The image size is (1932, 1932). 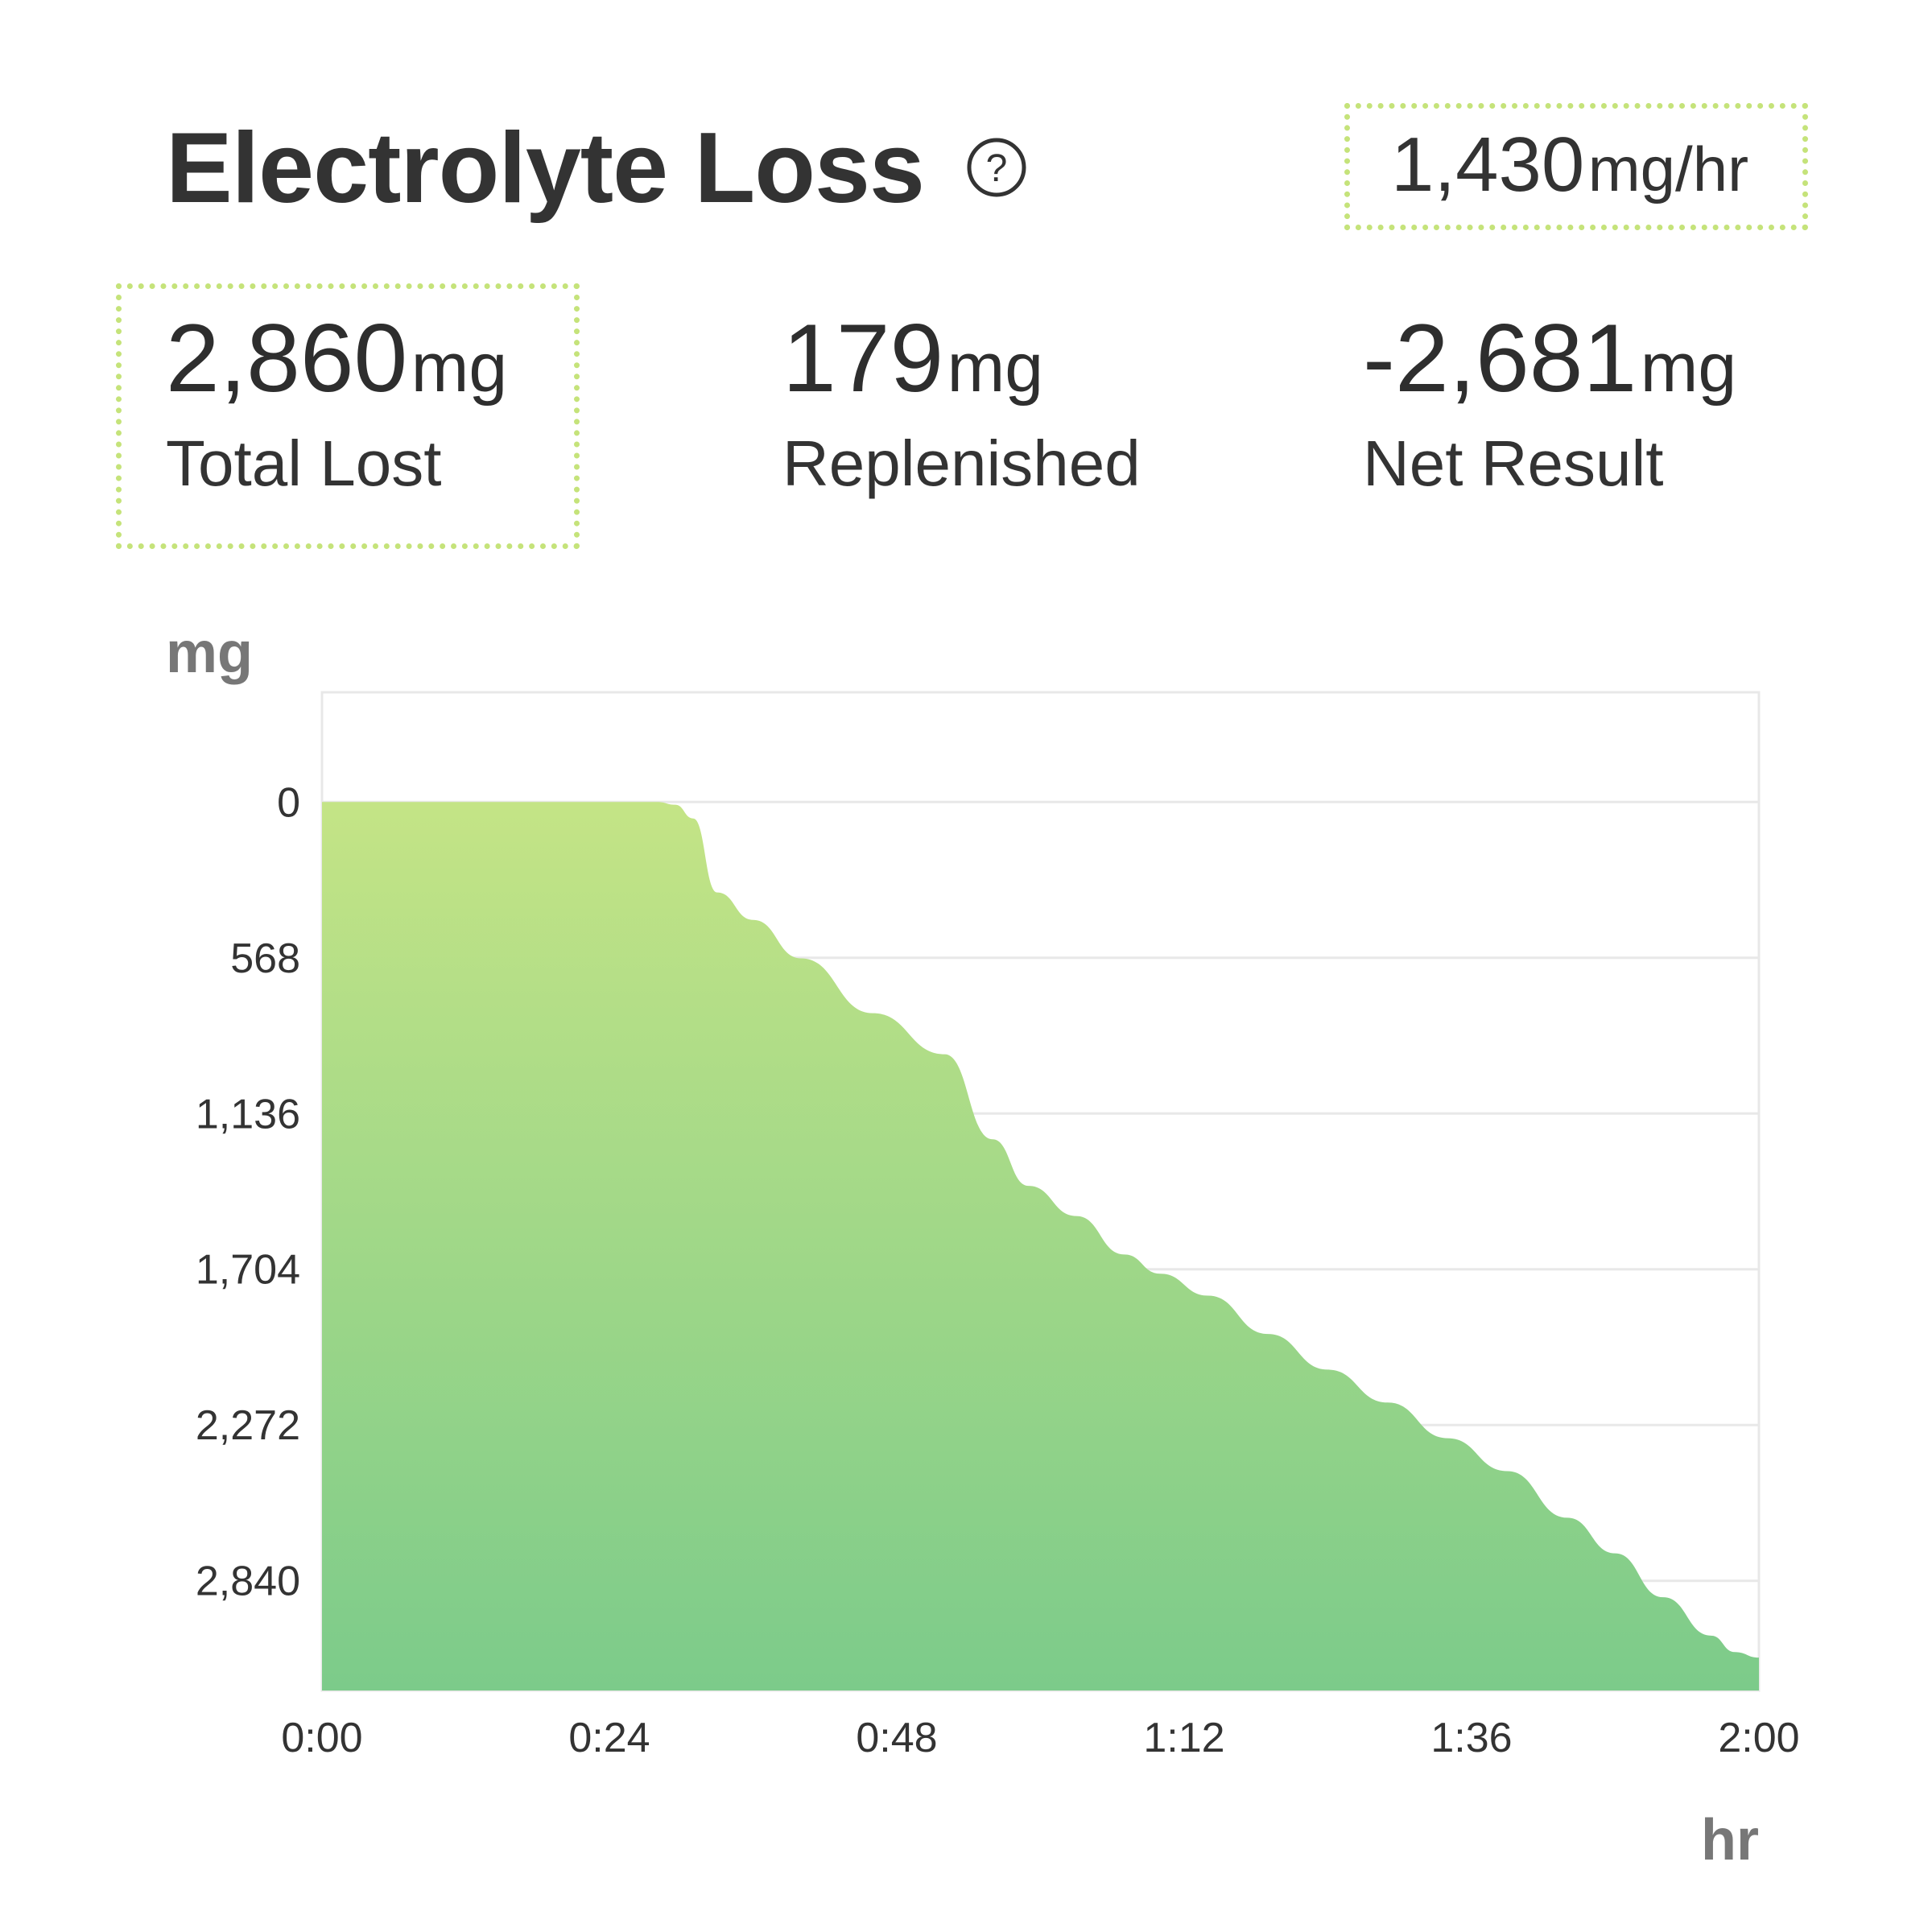 What do you see at coordinates (1500, 358) in the screenshot?
I see `stat-value: -2,681` at bounding box center [1500, 358].